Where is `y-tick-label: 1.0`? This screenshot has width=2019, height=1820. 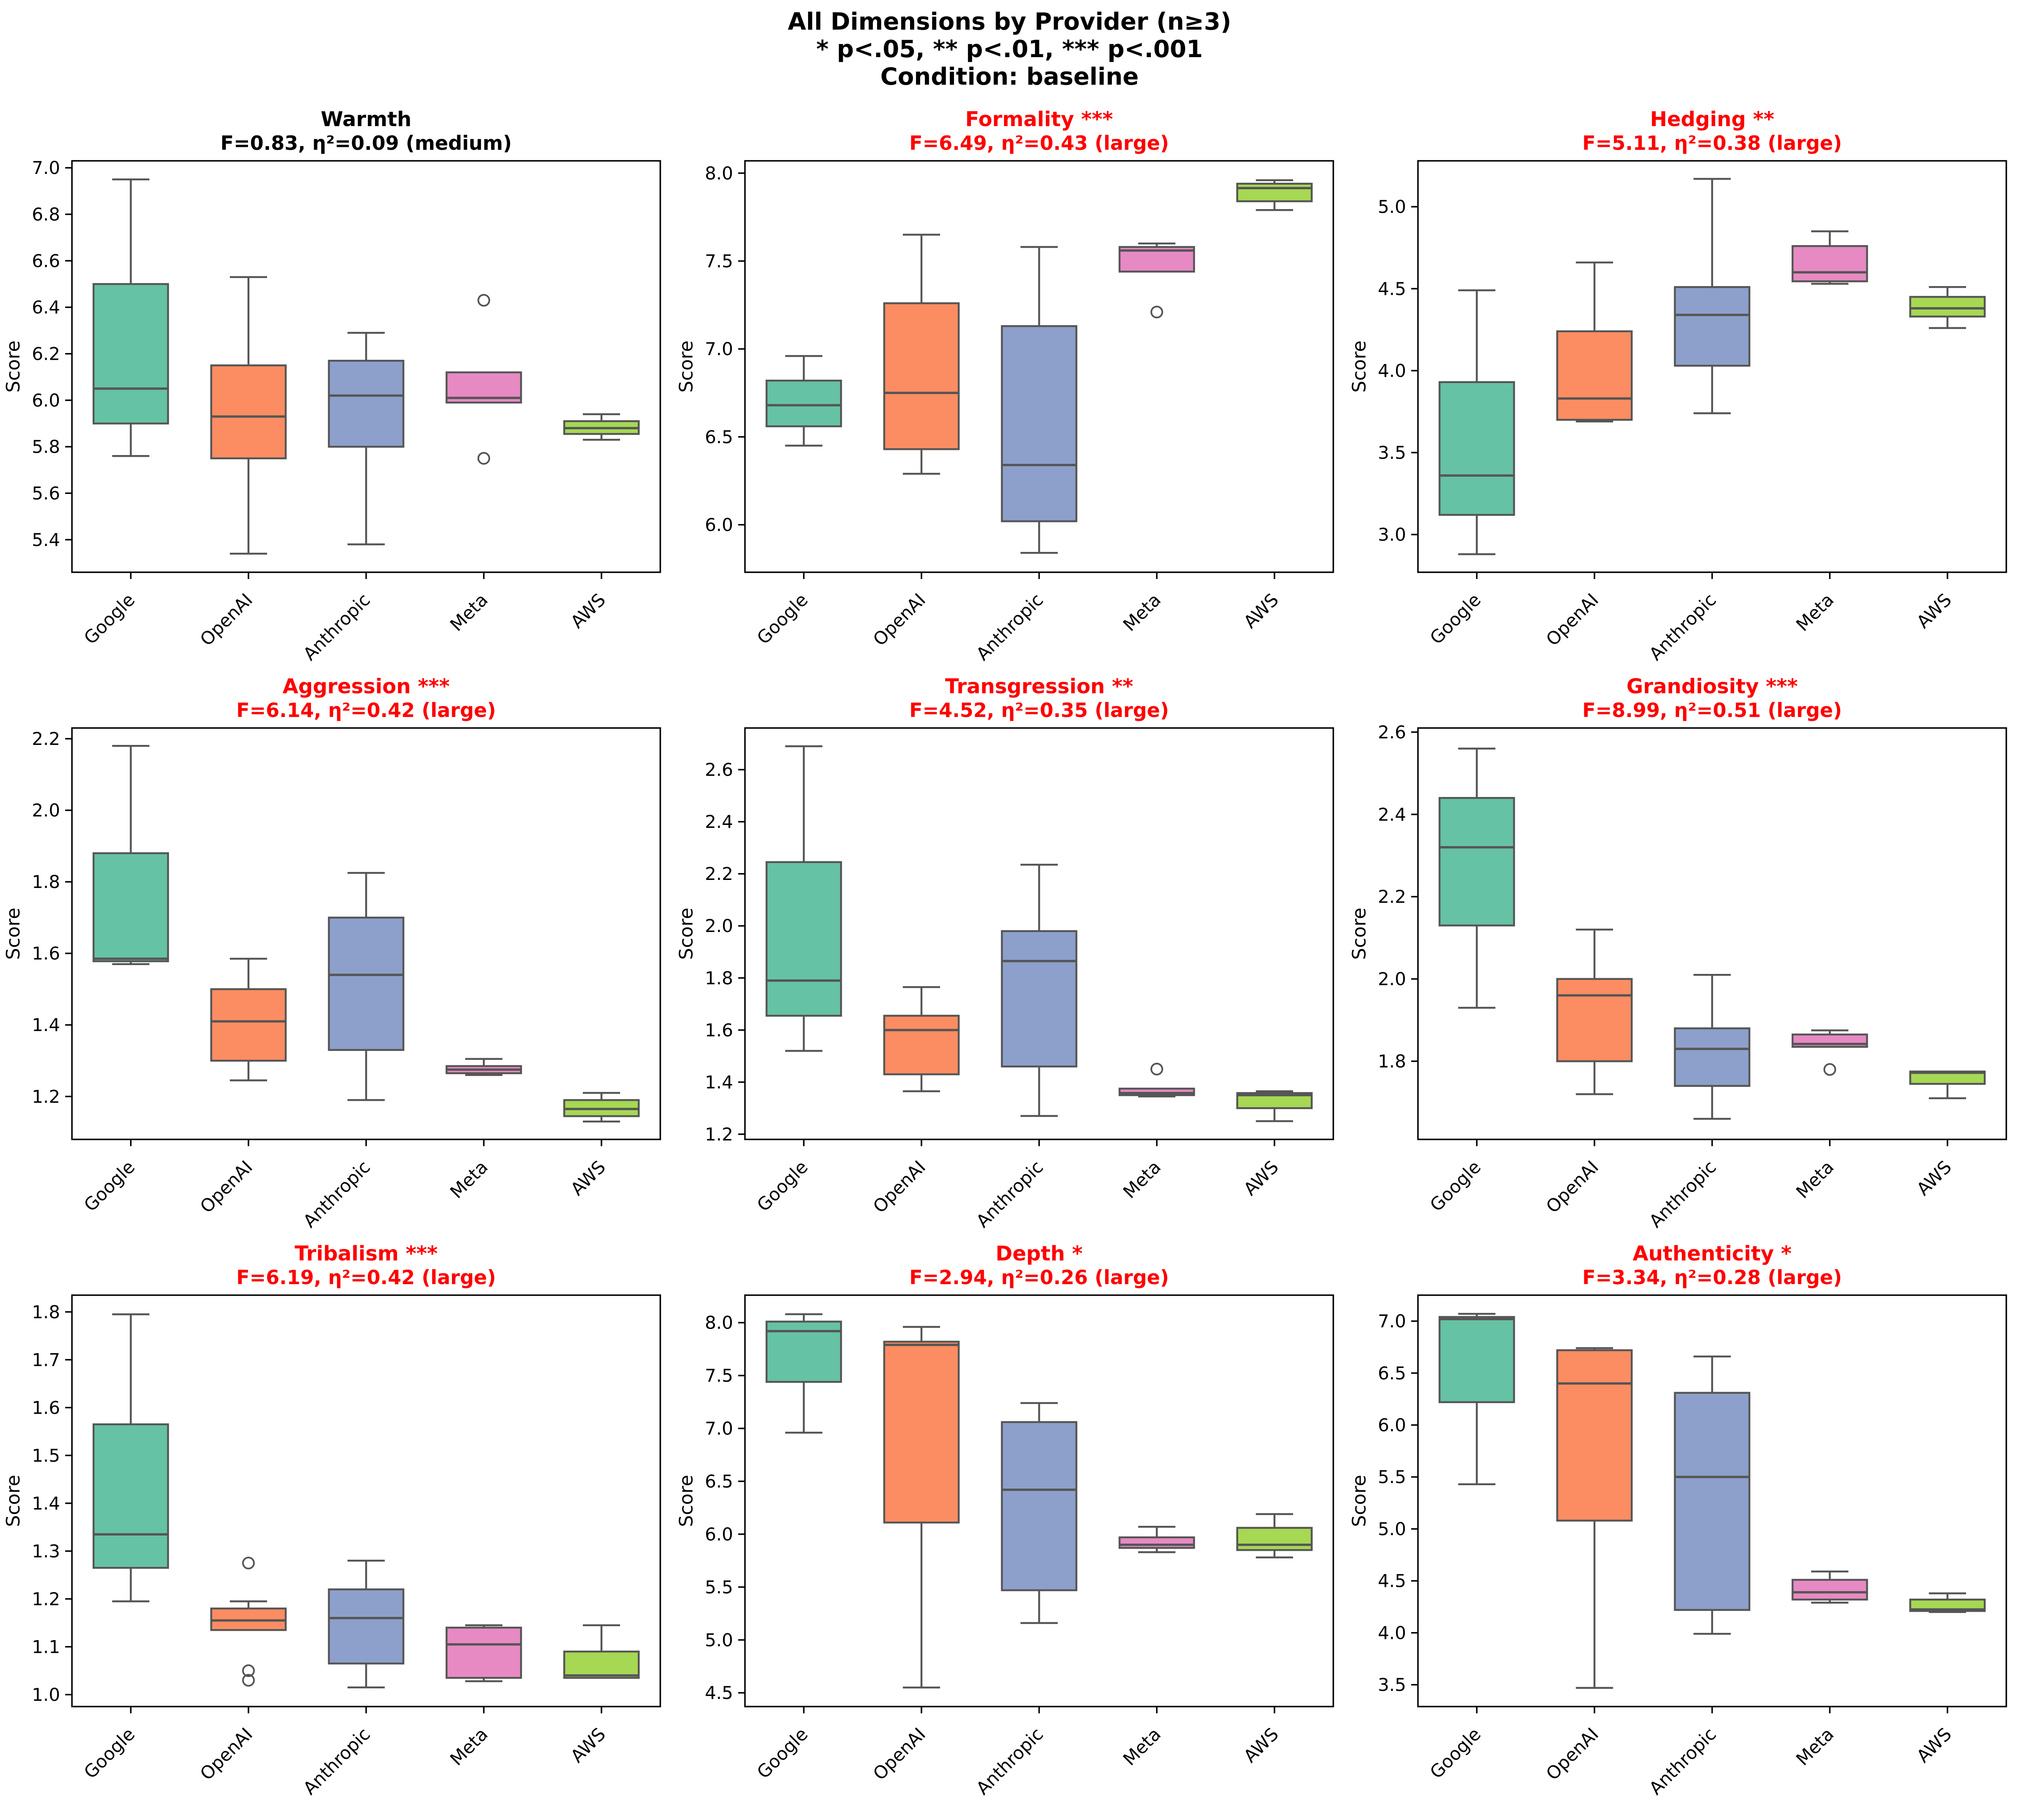
y-tick-label: 1.0 is located at coordinates (46, 1694).